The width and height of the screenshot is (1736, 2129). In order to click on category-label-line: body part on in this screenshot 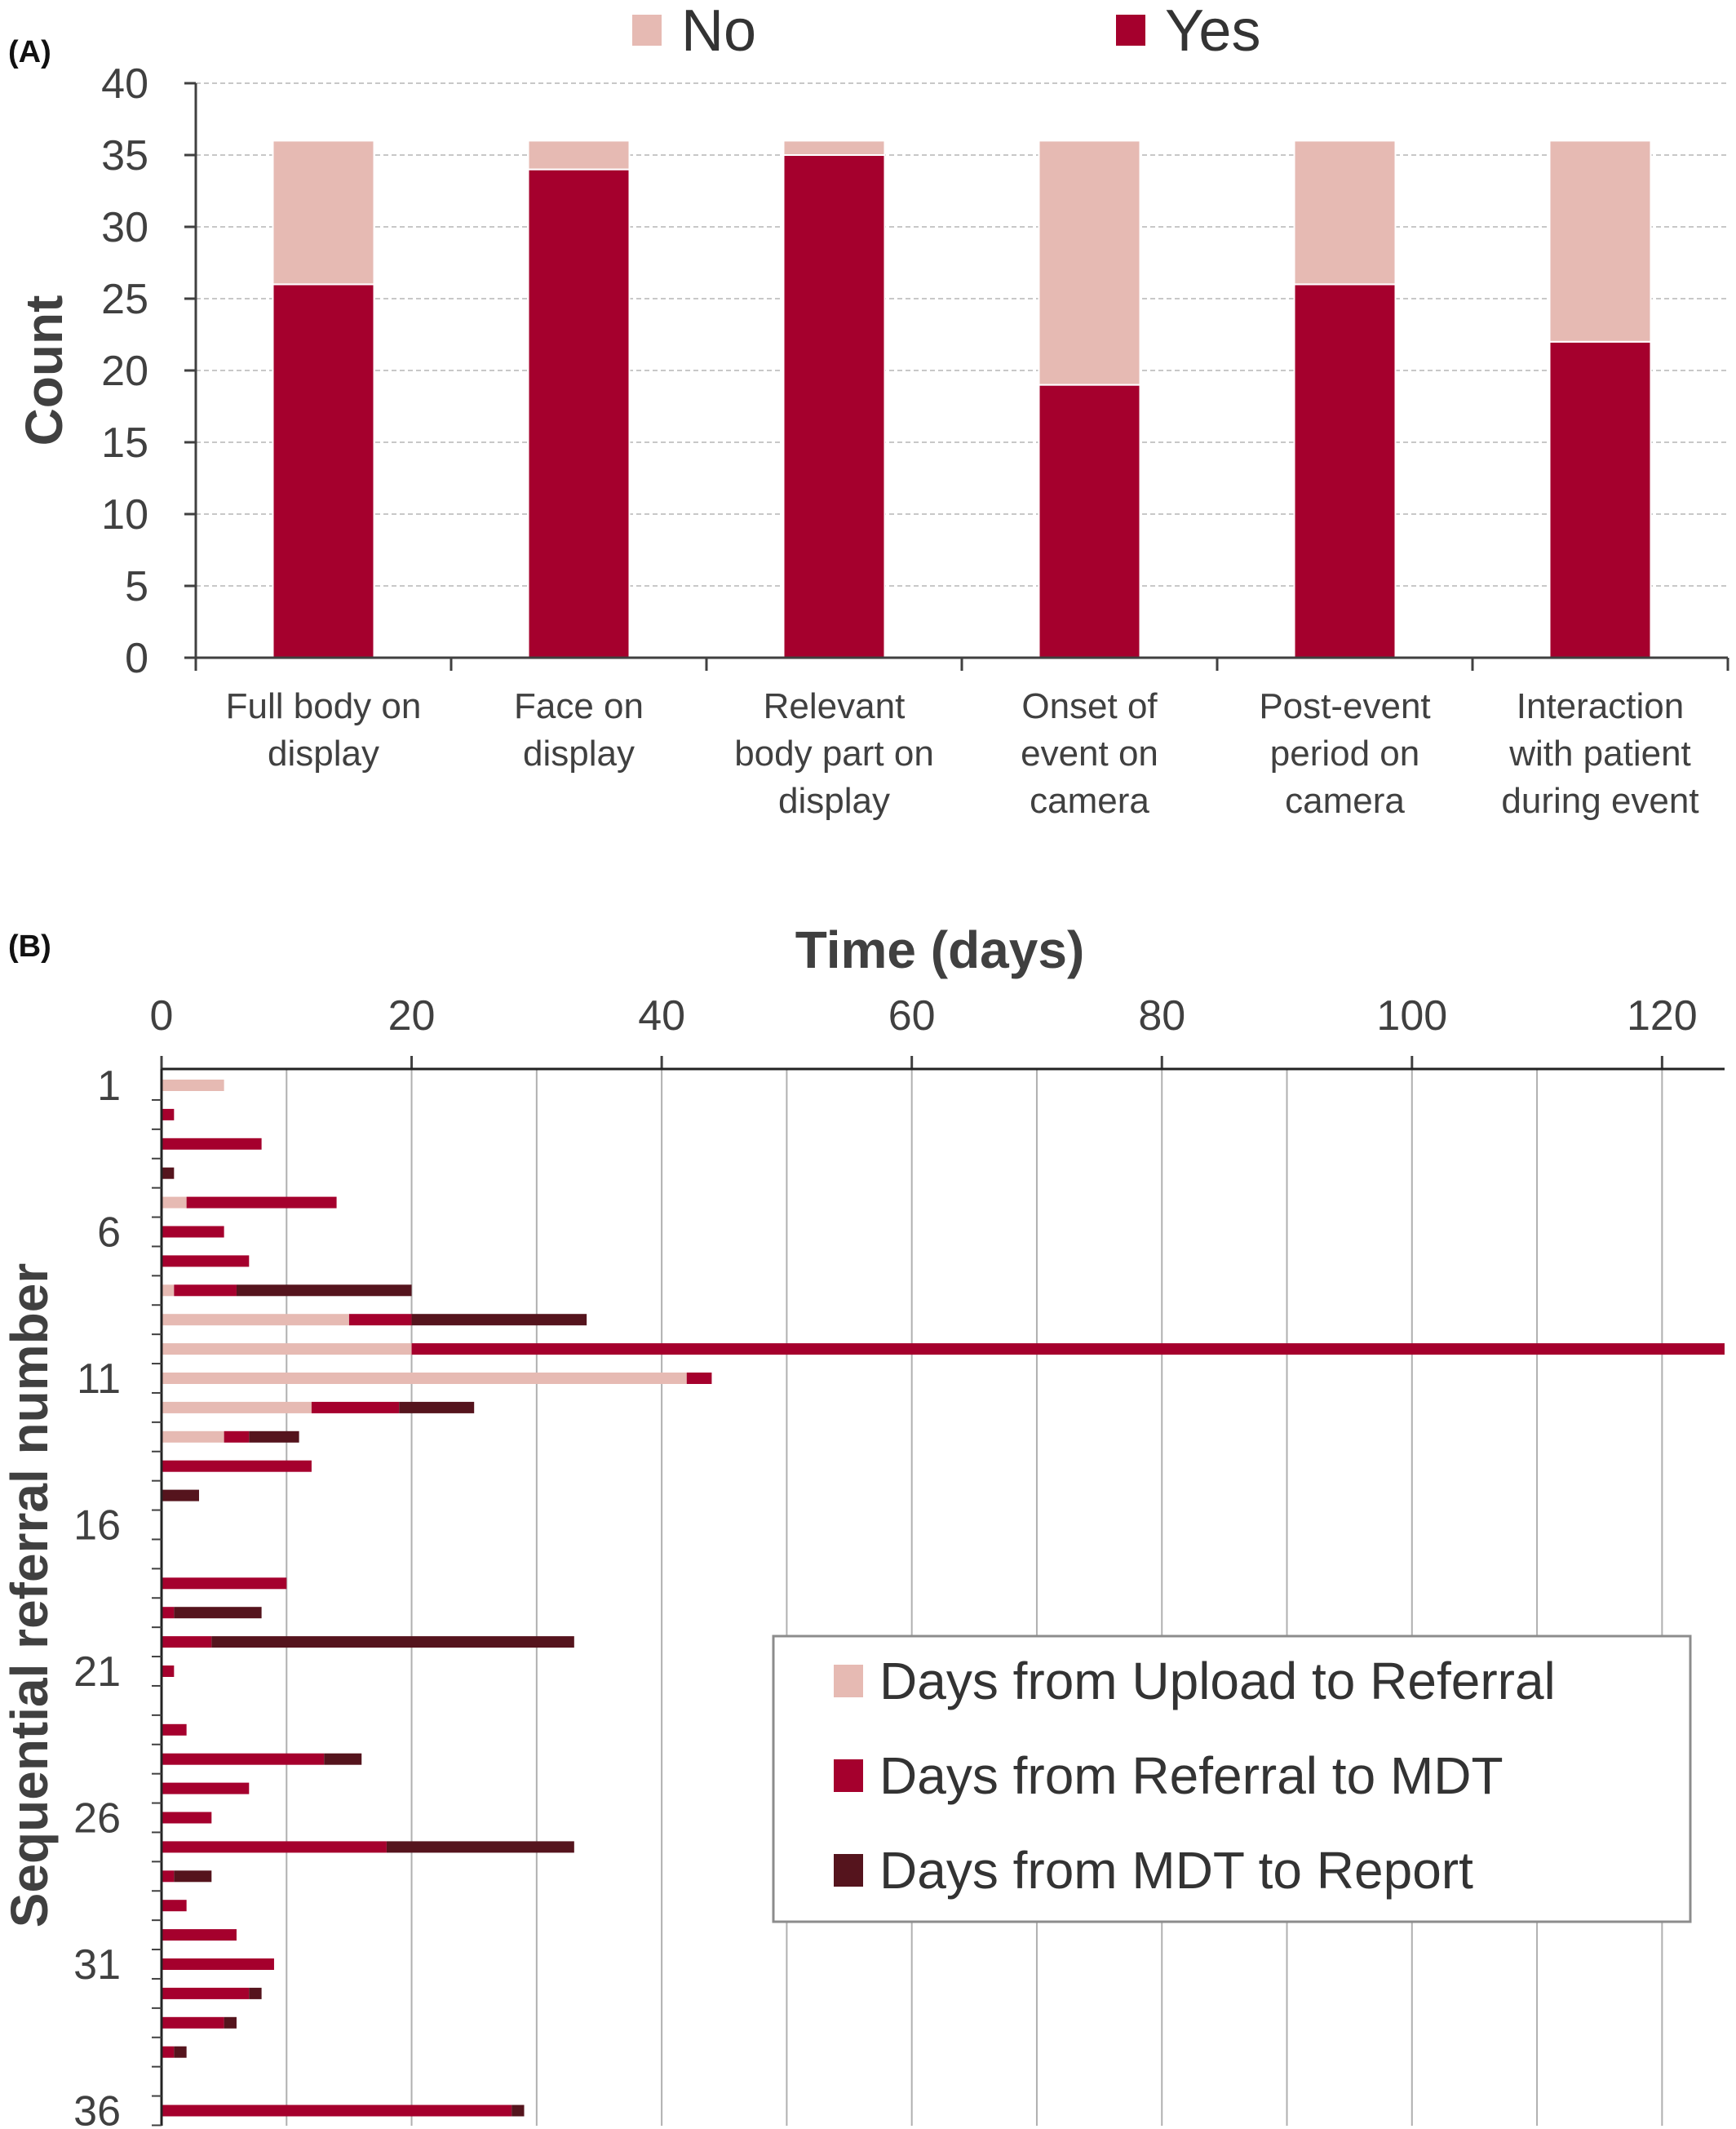, I will do `click(834, 754)`.